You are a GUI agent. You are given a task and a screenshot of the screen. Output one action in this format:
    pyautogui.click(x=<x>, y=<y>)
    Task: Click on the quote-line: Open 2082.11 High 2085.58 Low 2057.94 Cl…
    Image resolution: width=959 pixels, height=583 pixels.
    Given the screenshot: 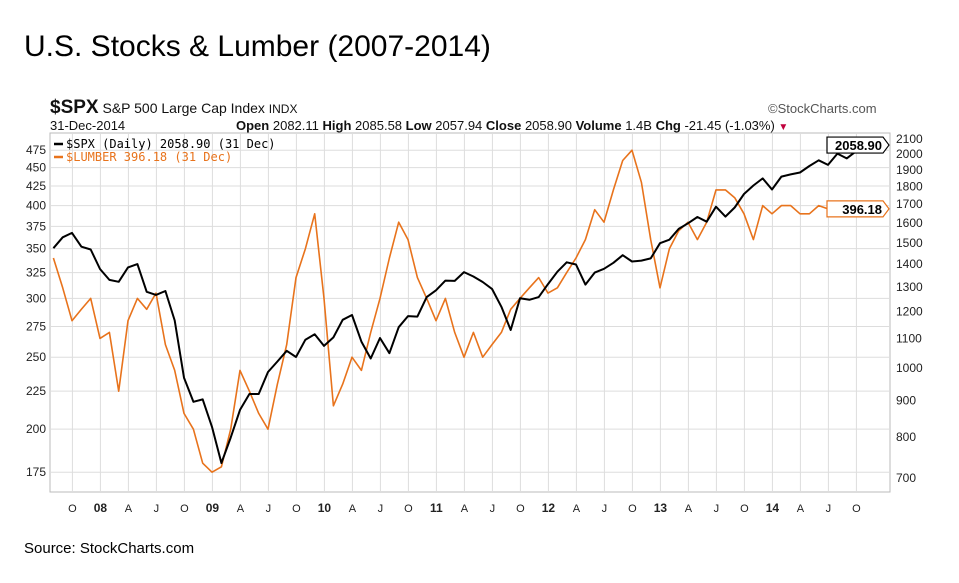 What is the action you would take?
    pyautogui.click(x=512, y=125)
    